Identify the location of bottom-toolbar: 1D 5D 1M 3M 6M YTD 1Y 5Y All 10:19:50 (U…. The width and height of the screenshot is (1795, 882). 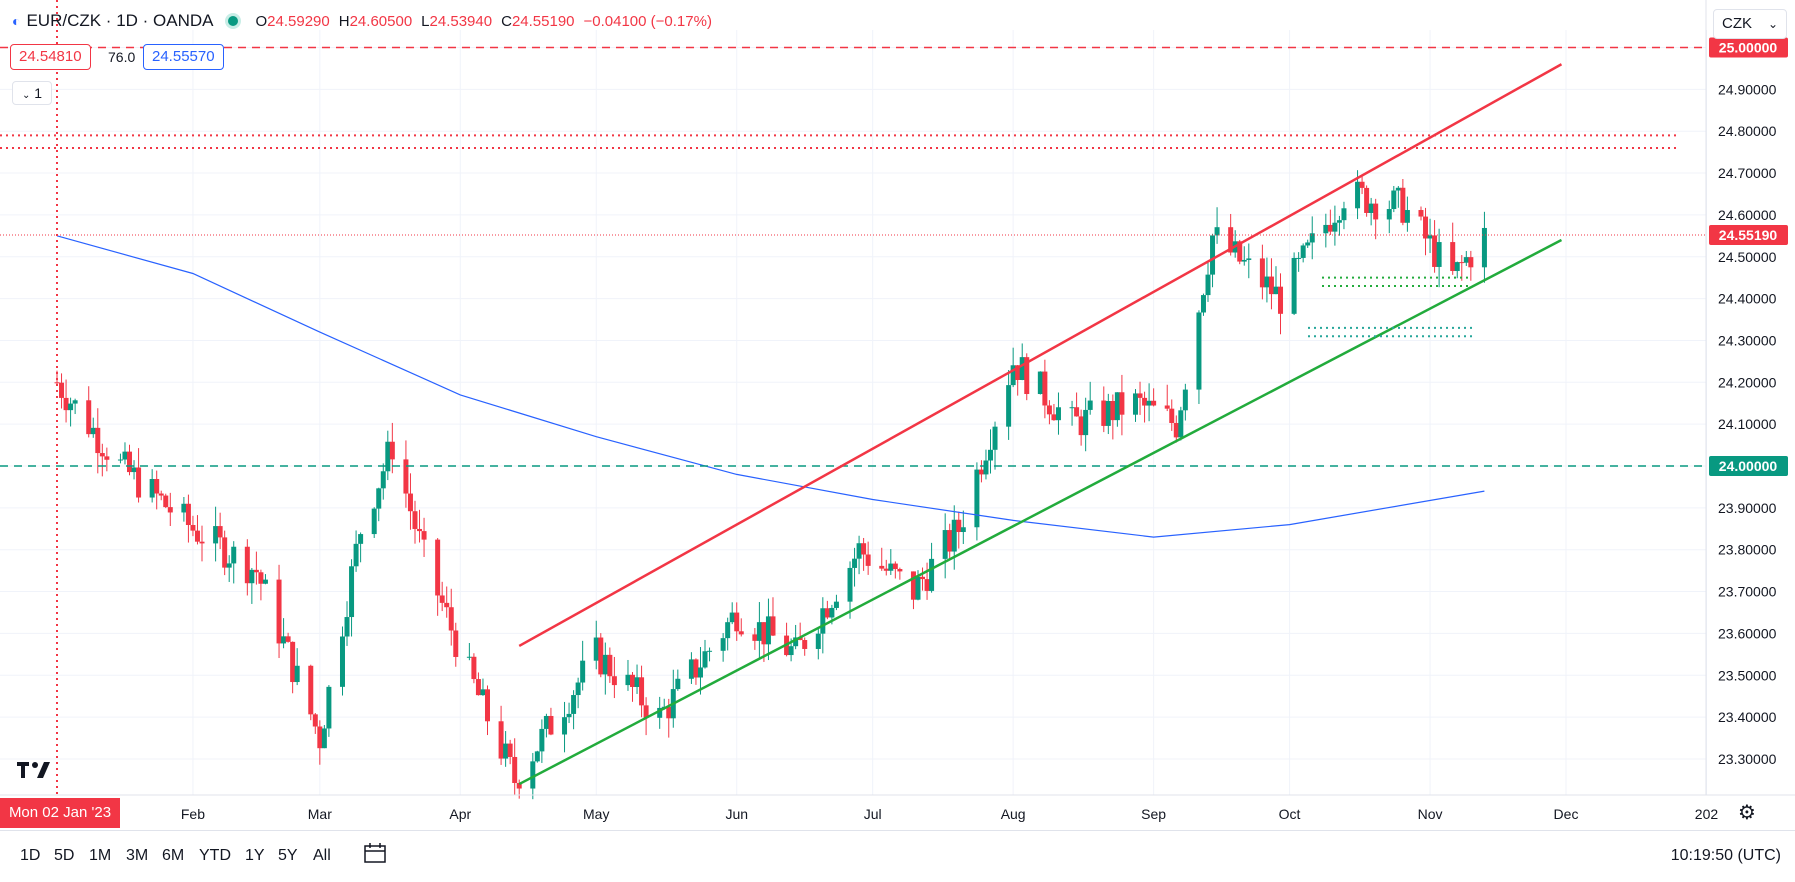
(897, 856).